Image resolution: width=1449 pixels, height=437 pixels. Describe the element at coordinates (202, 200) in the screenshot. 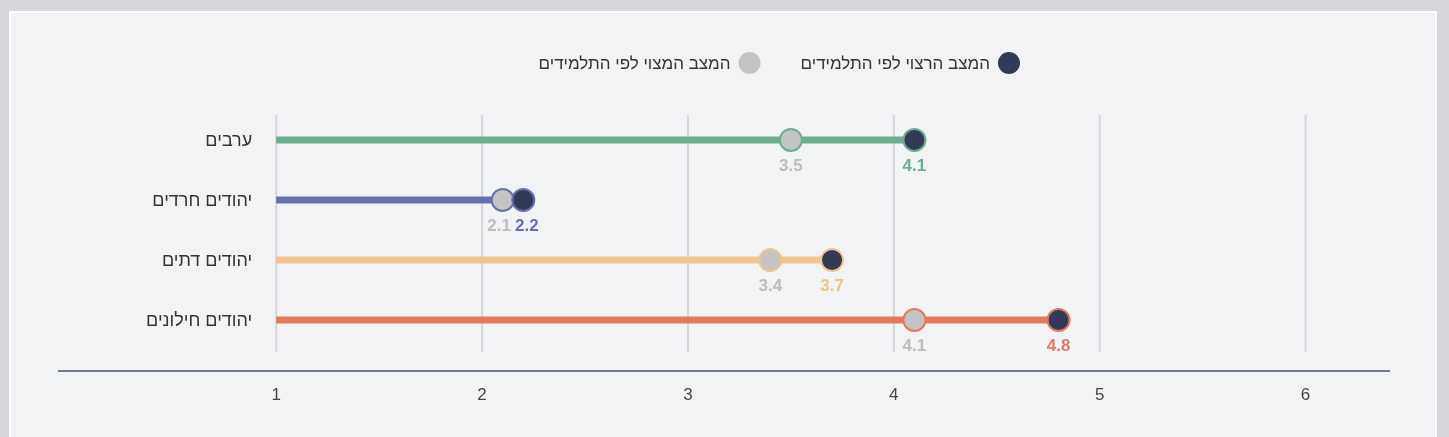

I see `y-tick-label: יהודים חרדים` at that location.